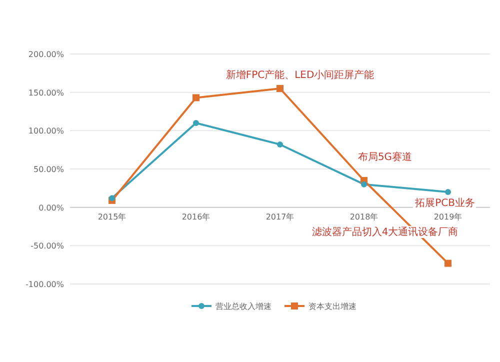 This screenshot has width=500, height=362. I want to click on y-tick-label: 150.00%, so click(46, 93).